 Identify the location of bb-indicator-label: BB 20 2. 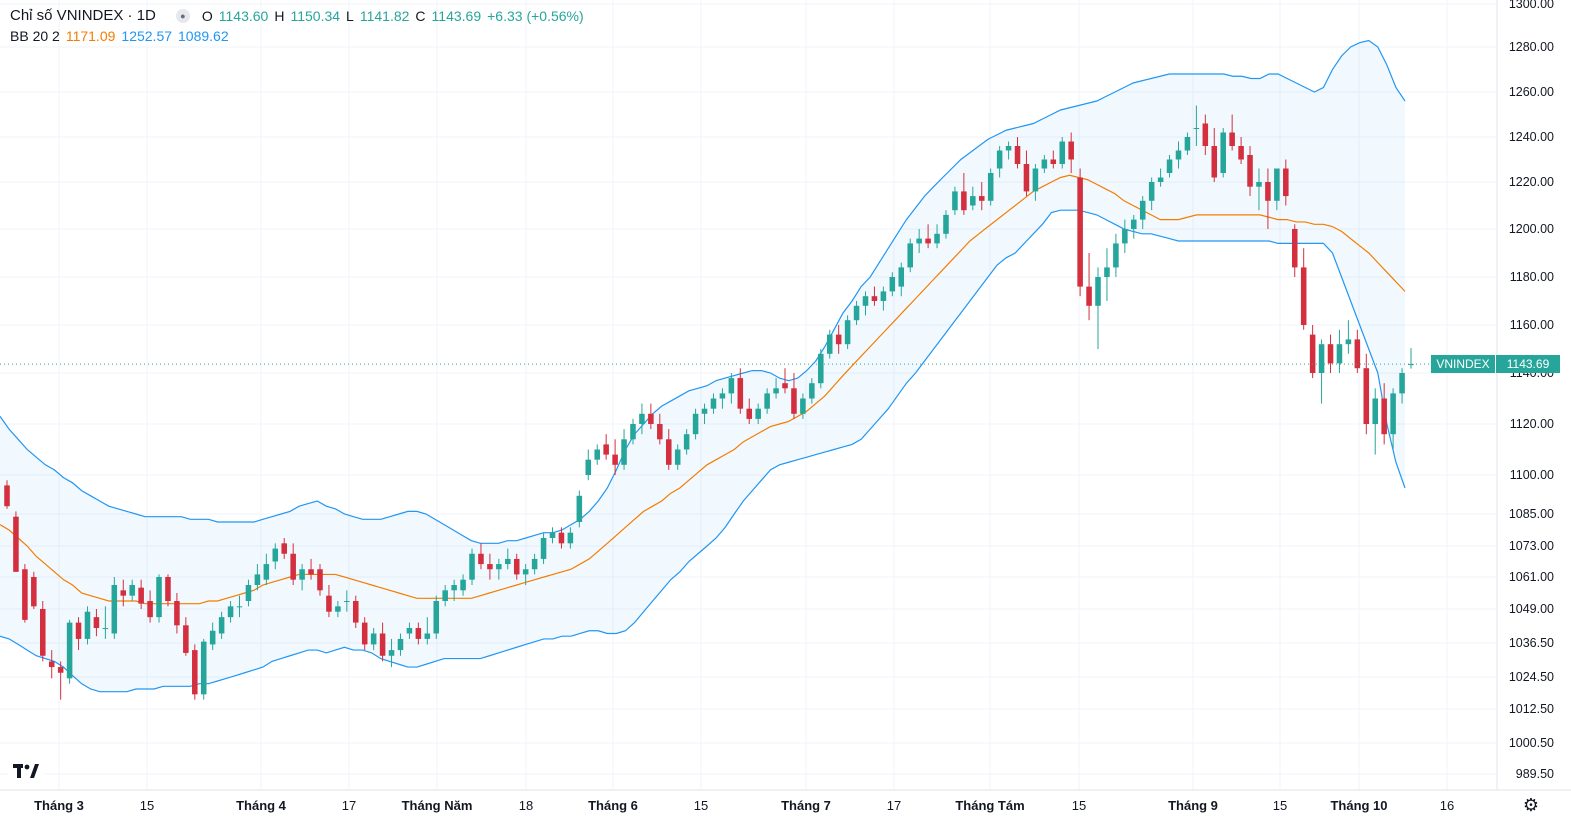
(35, 36).